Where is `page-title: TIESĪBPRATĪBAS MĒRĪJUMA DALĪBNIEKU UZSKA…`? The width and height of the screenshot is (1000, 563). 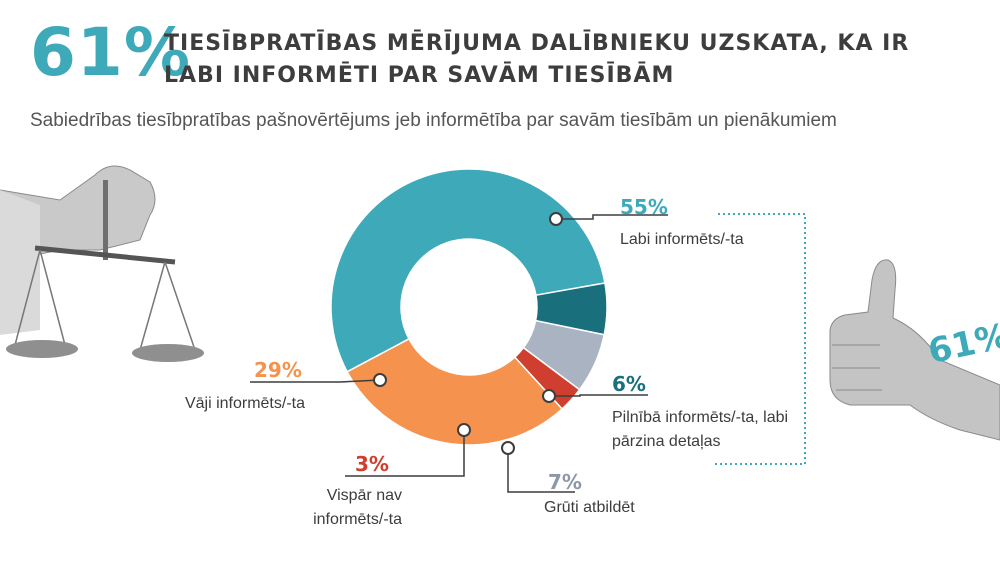 page-title: TIESĪBPRATĪBAS MĒRĪJUMA DALĪBNIEKU UZSKA… is located at coordinates (537, 59).